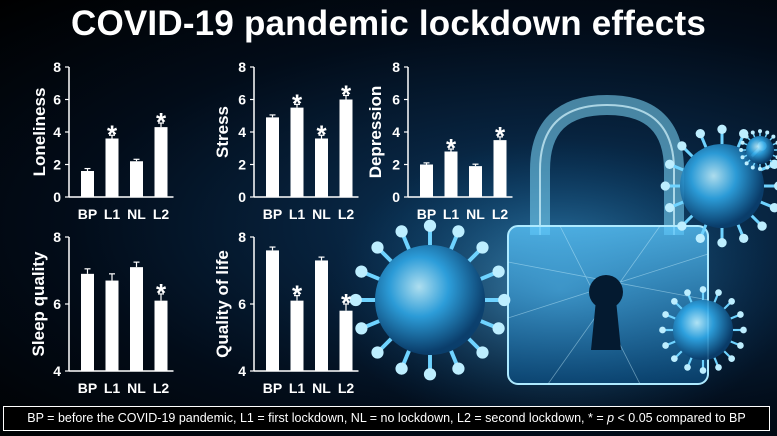 Image resolution: width=777 pixels, height=436 pixels. What do you see at coordinates (38, 303) in the screenshot?
I see `y-axis-label: Sleep quality` at bounding box center [38, 303].